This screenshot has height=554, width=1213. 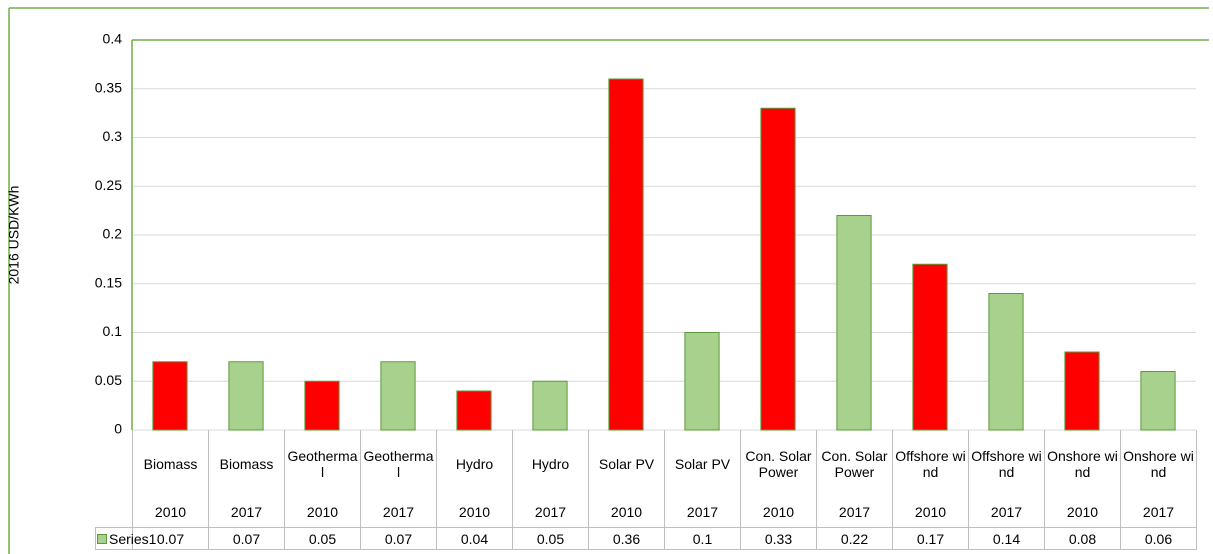 I want to click on y-tick-label: 0.15, so click(x=108, y=282).